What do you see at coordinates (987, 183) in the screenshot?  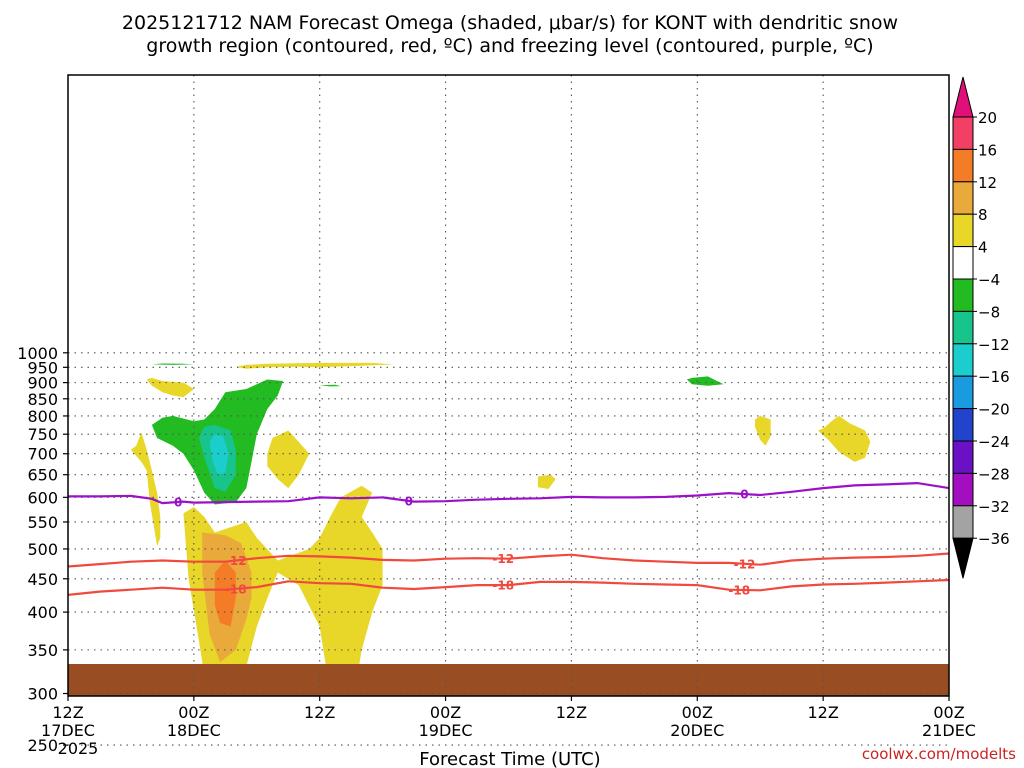 I see `colorbar-tick-label: 12` at bounding box center [987, 183].